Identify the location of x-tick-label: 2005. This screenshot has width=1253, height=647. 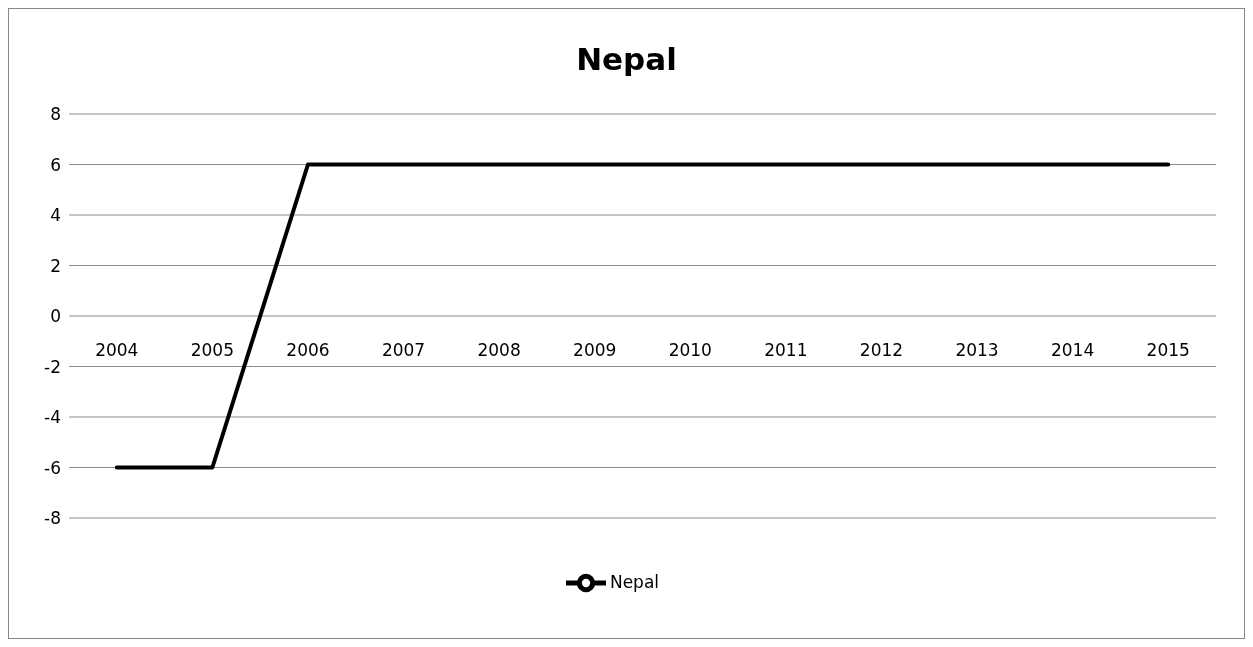
(212, 349).